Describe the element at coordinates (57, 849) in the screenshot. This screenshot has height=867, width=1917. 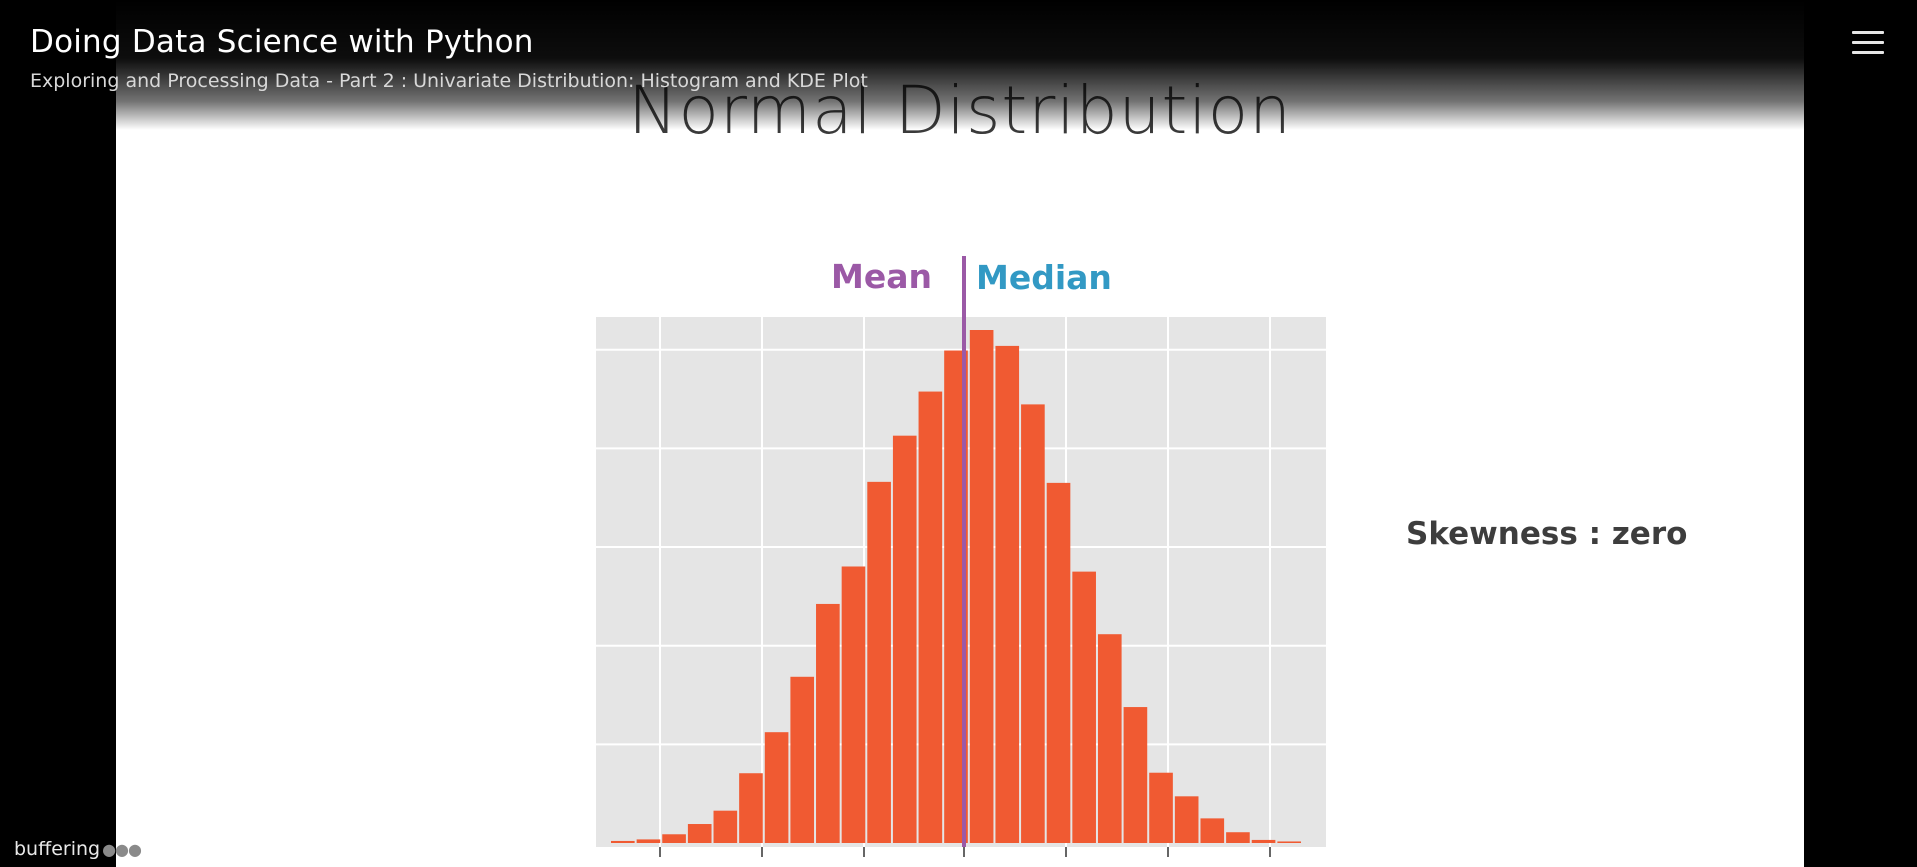
I see `buffering-label: buffering` at that location.